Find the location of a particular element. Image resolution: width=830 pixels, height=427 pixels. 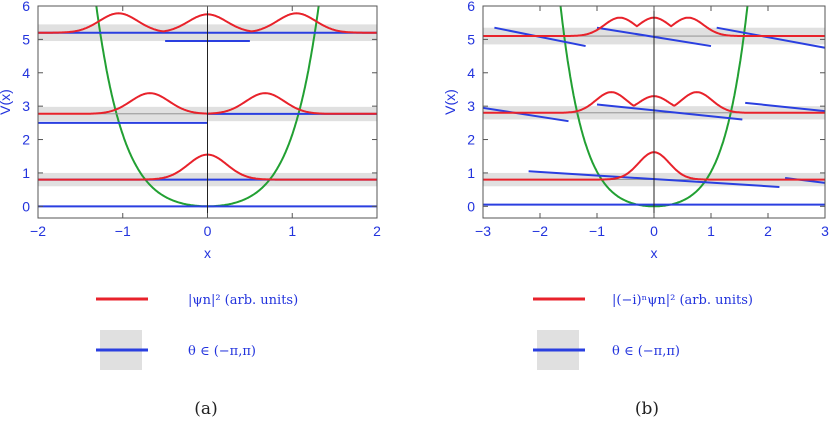

x-tick-label: −3 is located at coordinates (483, 231).